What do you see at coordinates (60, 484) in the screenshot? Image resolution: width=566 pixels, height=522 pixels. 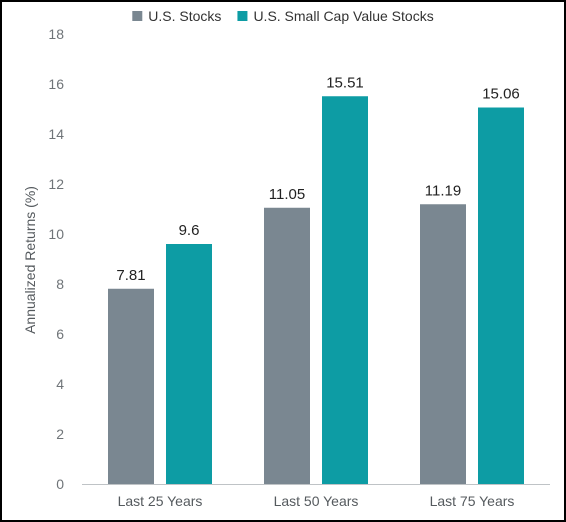 I see `y-tick-label: 0` at bounding box center [60, 484].